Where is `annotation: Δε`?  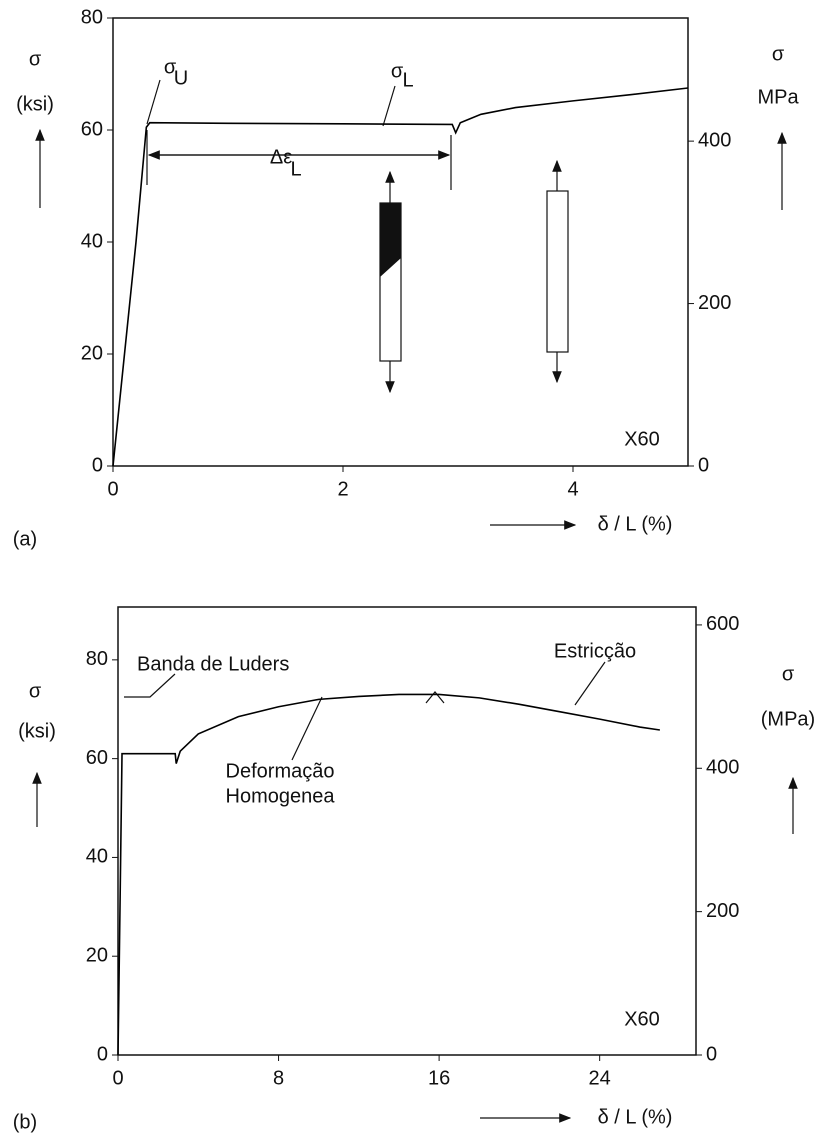 annotation: Δε is located at coordinates (281, 157).